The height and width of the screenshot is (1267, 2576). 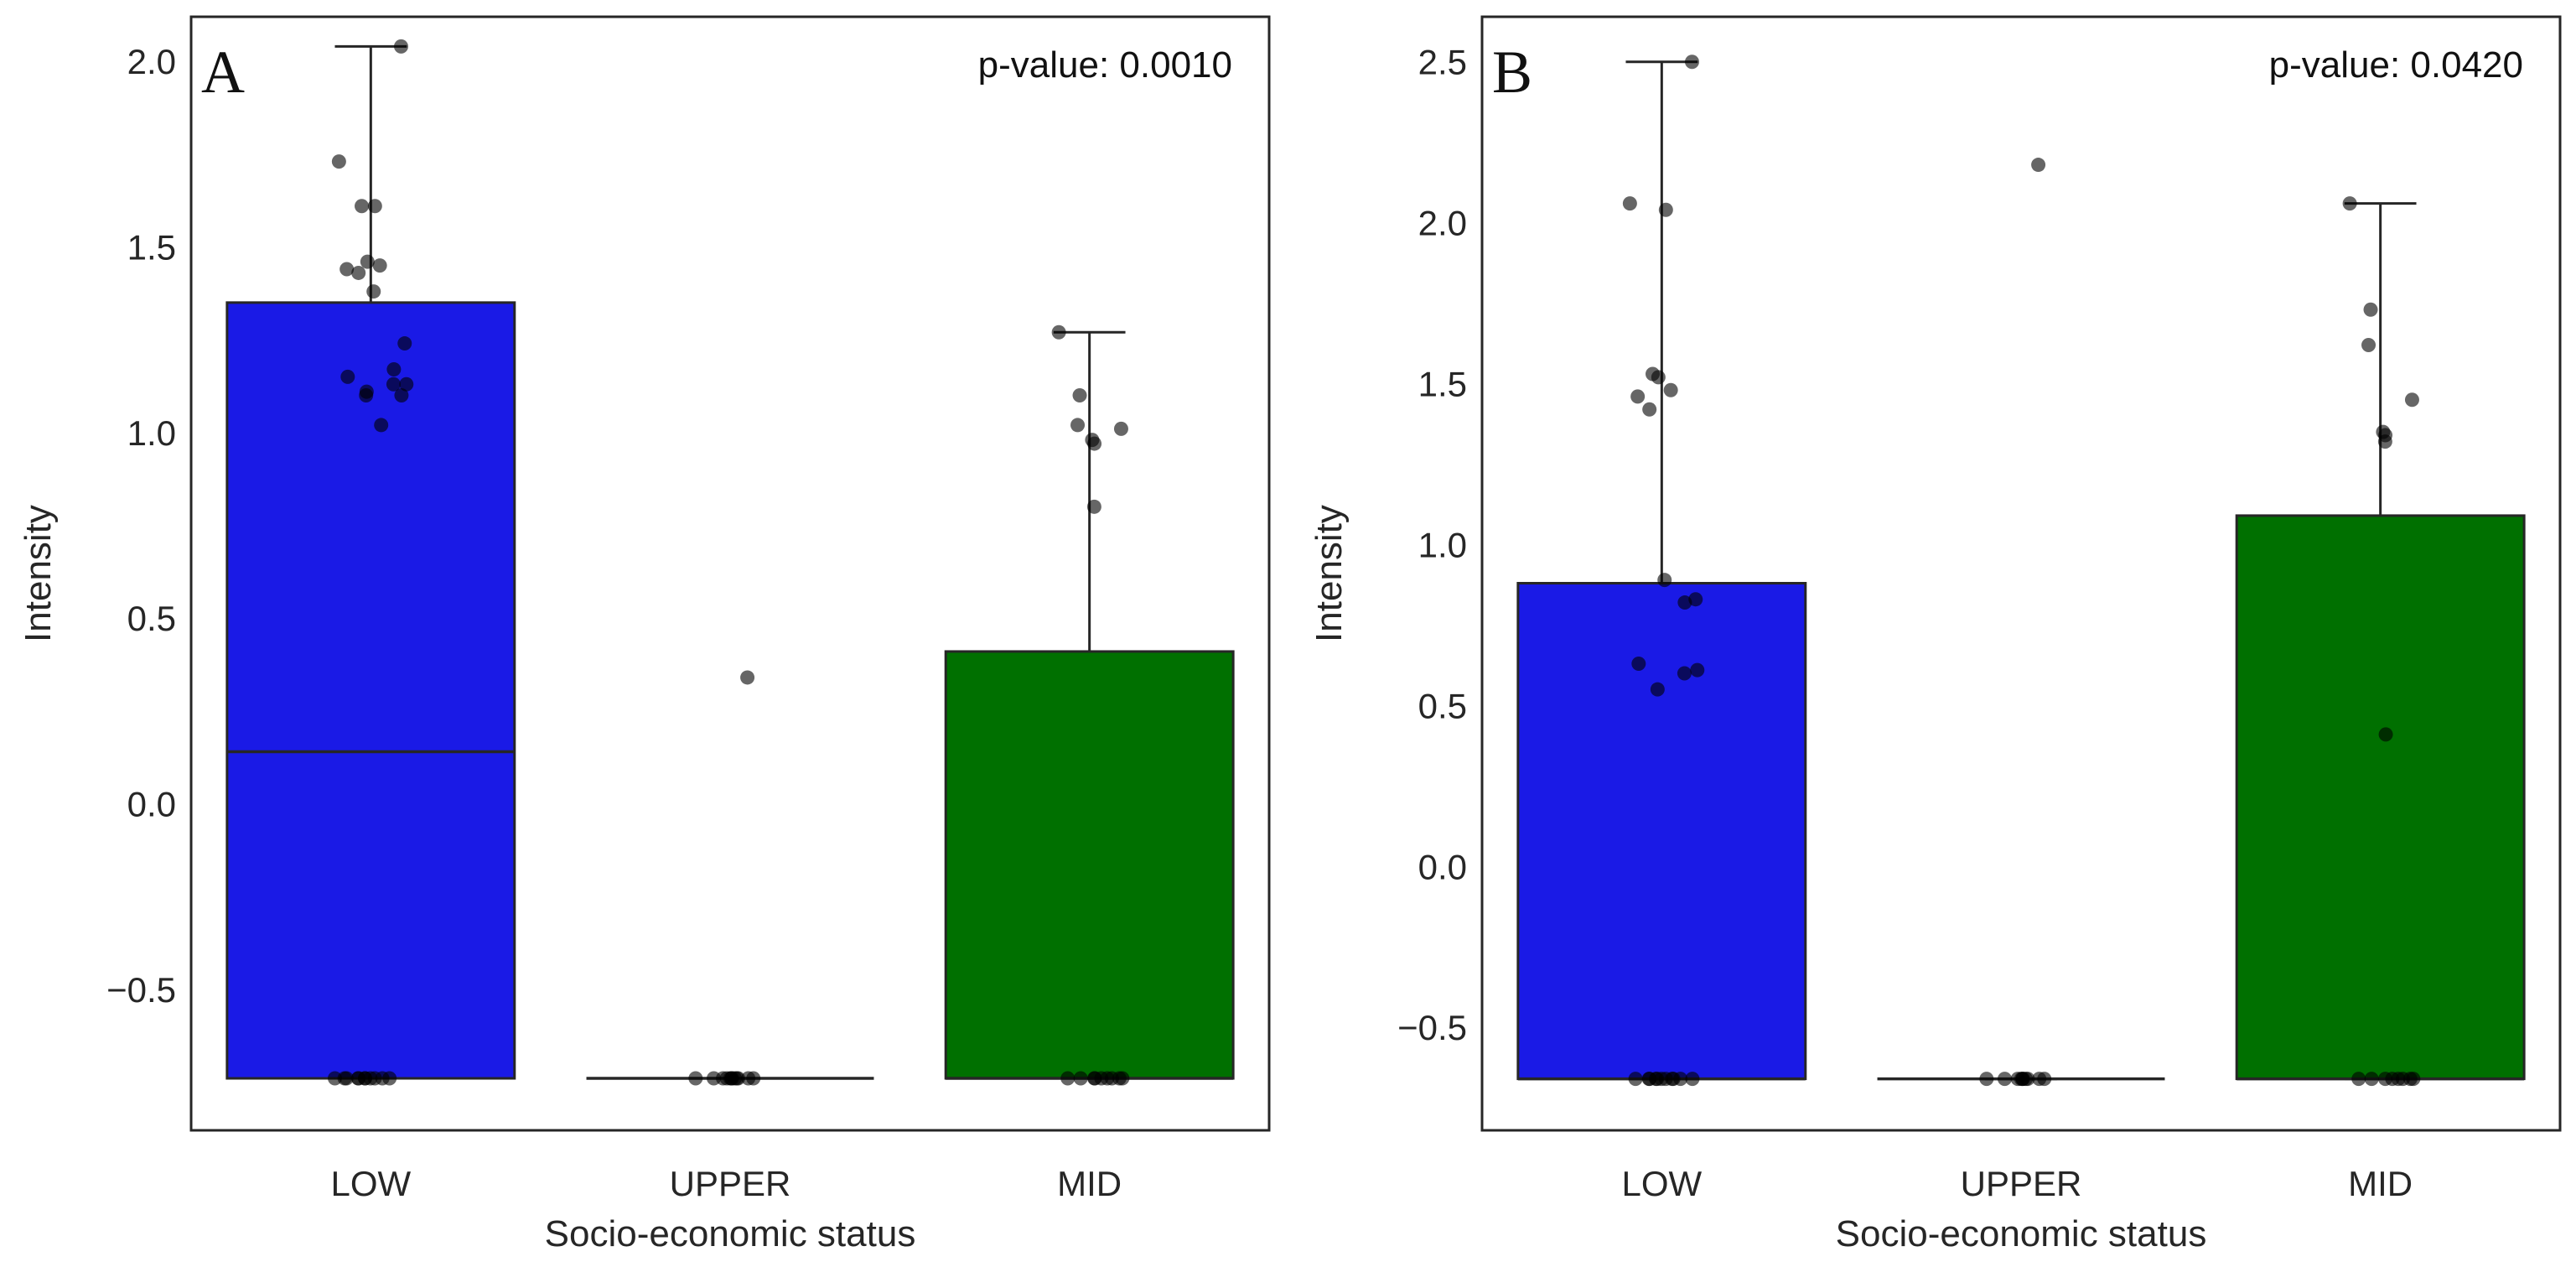 What do you see at coordinates (151, 803) in the screenshot?
I see `y-tick-label-a: 0.0` at bounding box center [151, 803].